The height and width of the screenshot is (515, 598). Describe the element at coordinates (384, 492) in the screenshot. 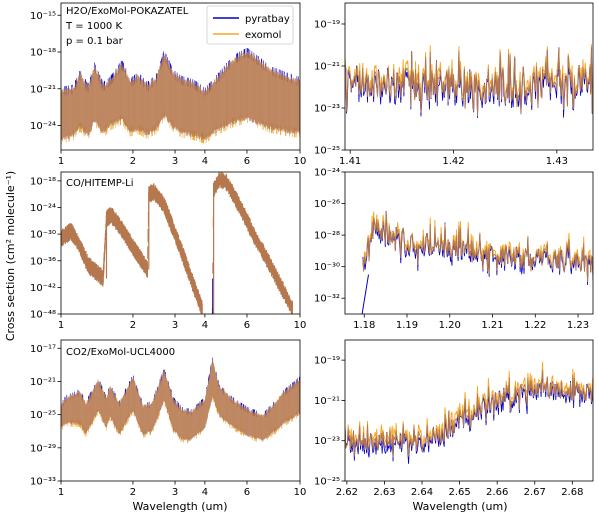

I see `x-tick-label: 2.63` at that location.